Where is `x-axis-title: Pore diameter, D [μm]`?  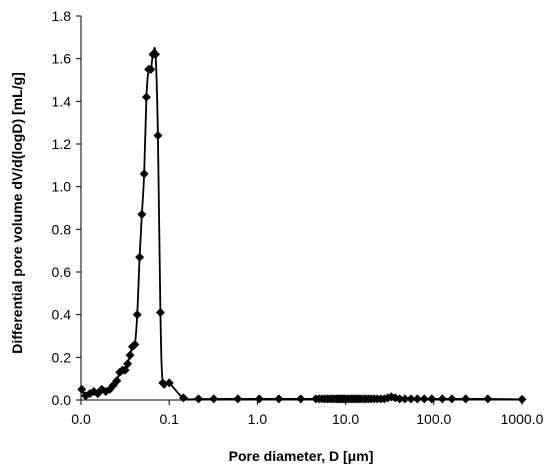
x-axis-title: Pore diameter, D [μm] is located at coordinates (301, 456).